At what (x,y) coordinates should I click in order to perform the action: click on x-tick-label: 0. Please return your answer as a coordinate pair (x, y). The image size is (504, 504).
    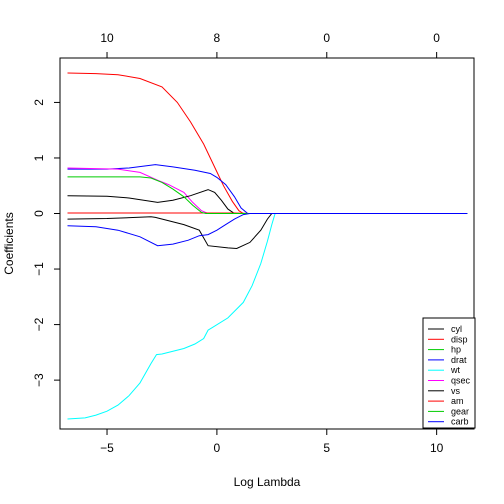
    Looking at the image, I should click on (217, 448).